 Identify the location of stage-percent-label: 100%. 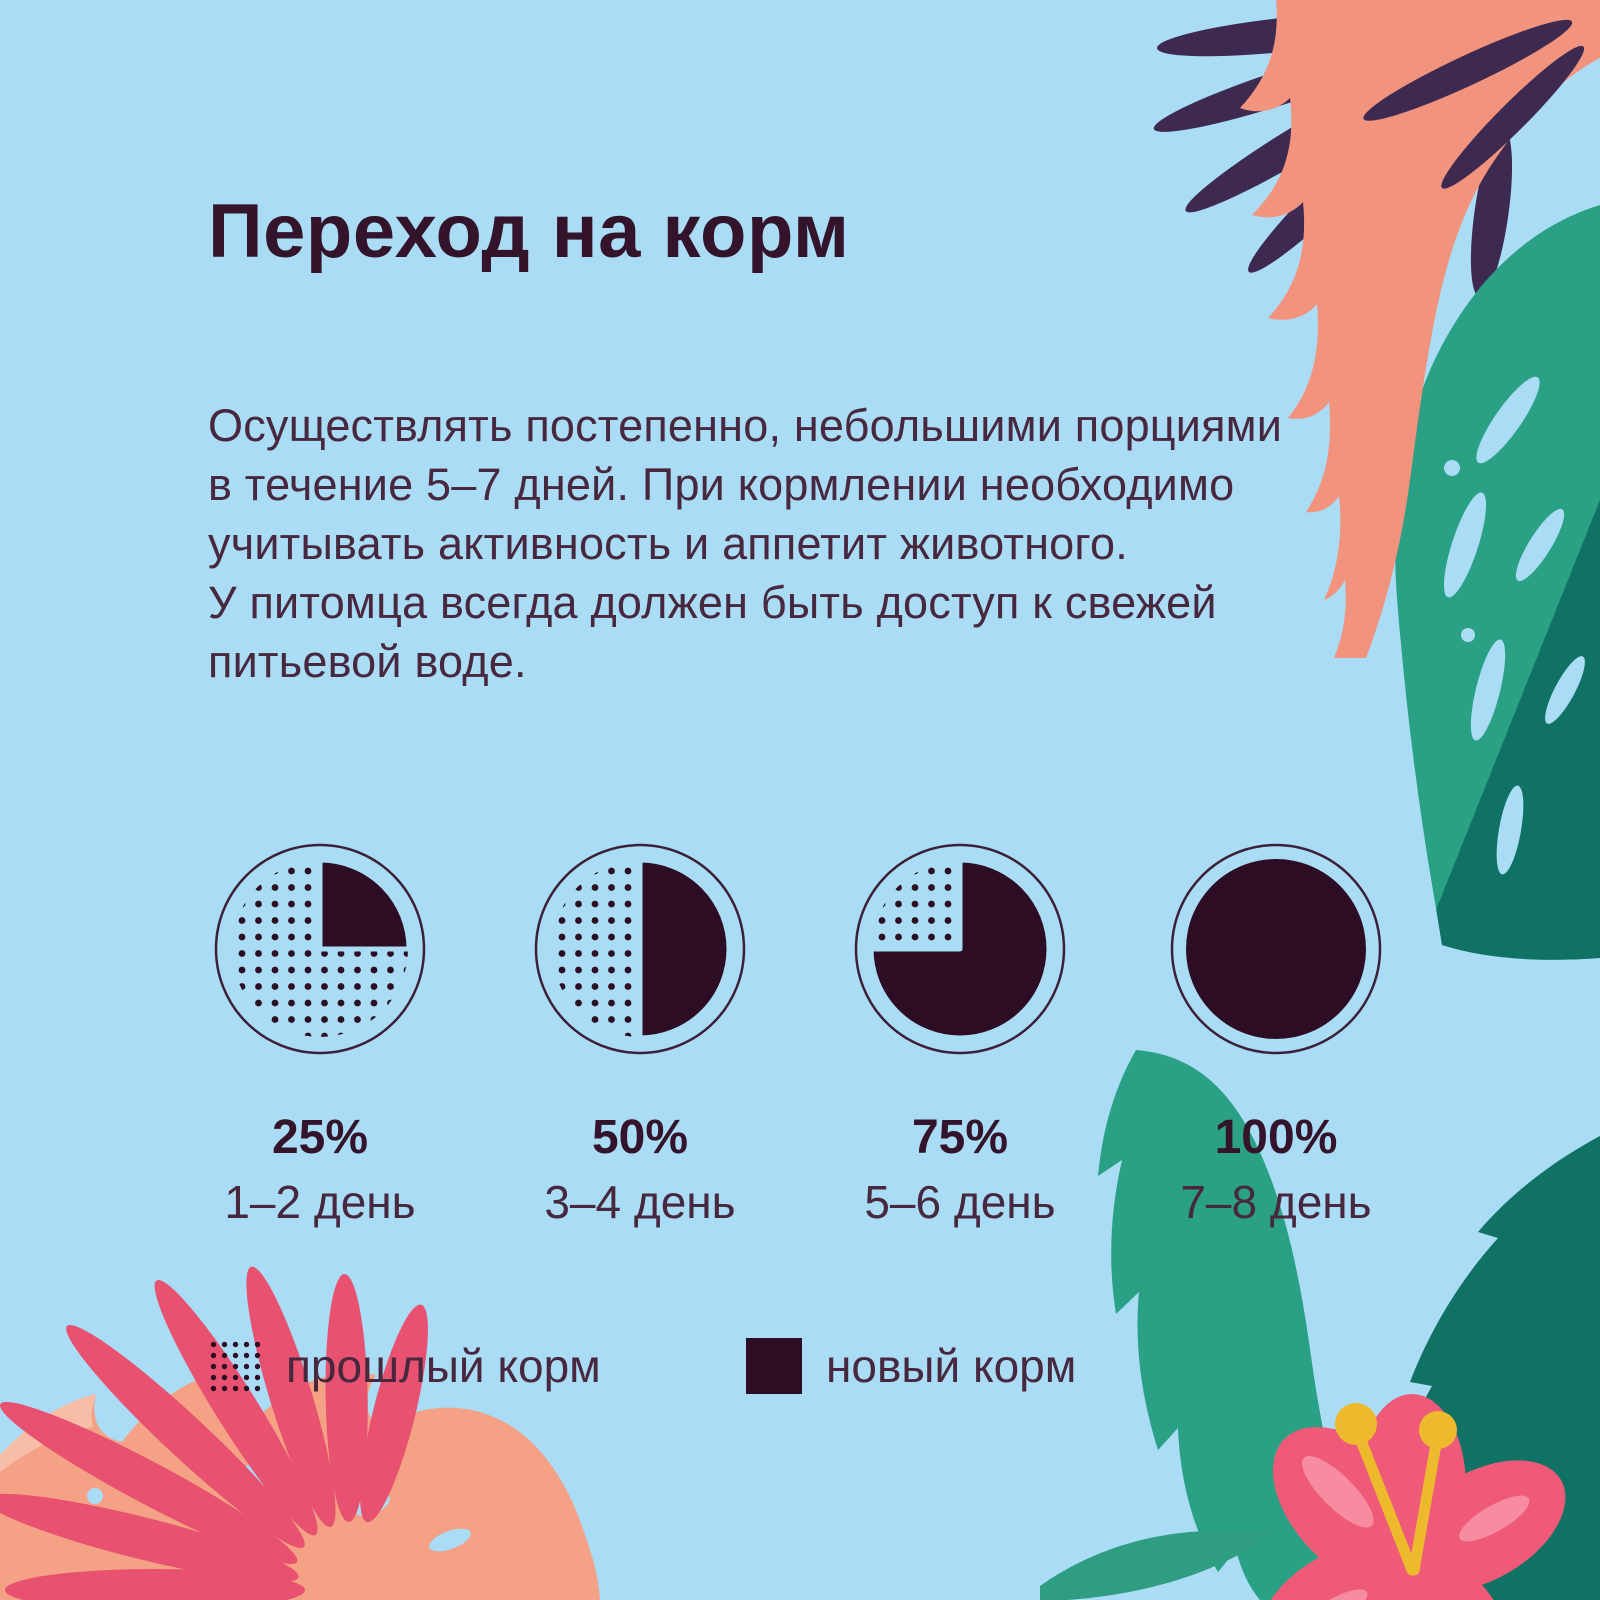
(1276, 1137).